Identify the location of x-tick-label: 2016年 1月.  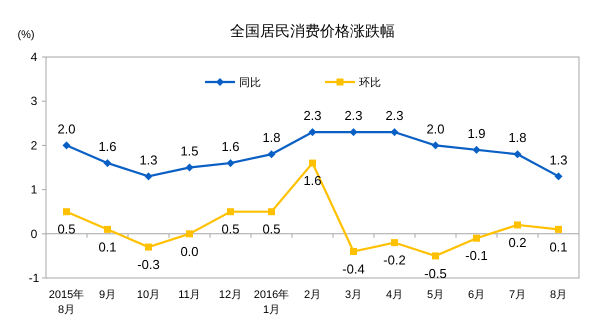
(272, 302).